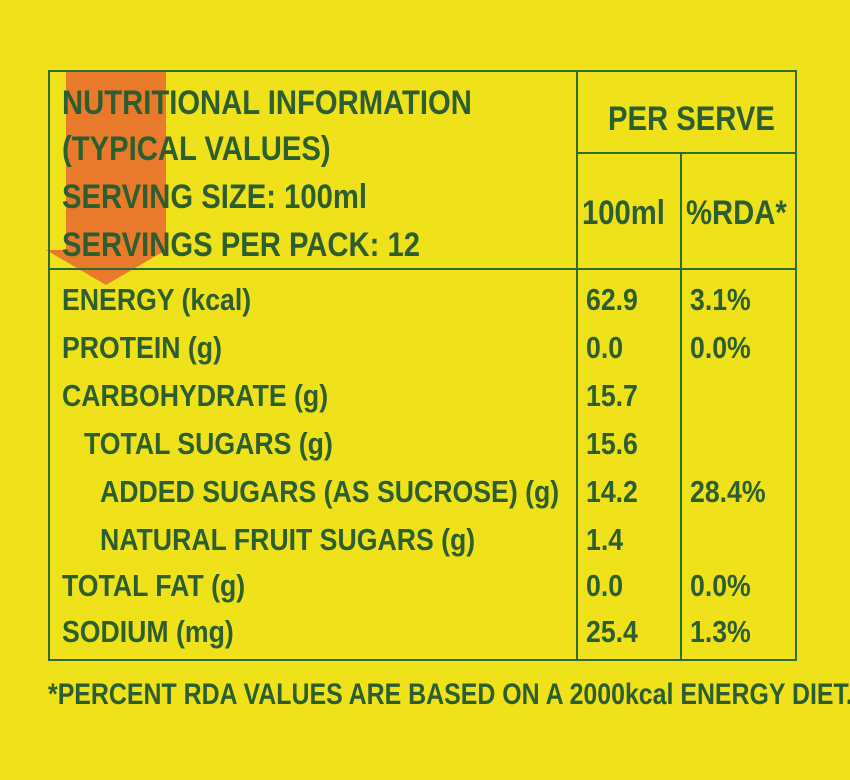 The image size is (850, 780). I want to click on col-header-rda: %RDA*, so click(736, 213).